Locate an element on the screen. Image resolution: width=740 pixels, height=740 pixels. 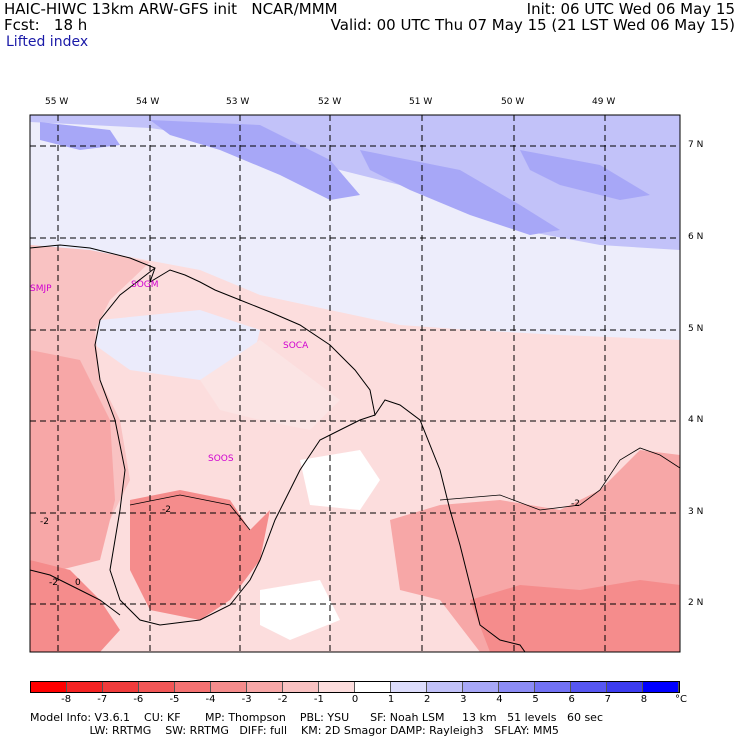
colorbar-unit: °C is located at coordinates (681, 699).